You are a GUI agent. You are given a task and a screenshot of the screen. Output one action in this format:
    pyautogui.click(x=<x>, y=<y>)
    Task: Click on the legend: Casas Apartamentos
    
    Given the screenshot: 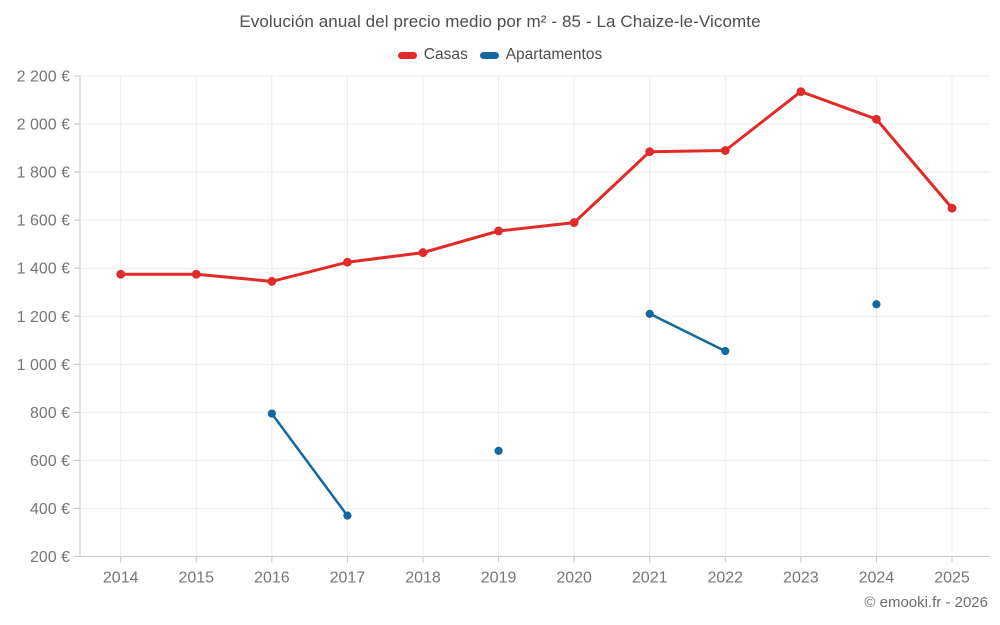 What is the action you would take?
    pyautogui.click(x=500, y=55)
    